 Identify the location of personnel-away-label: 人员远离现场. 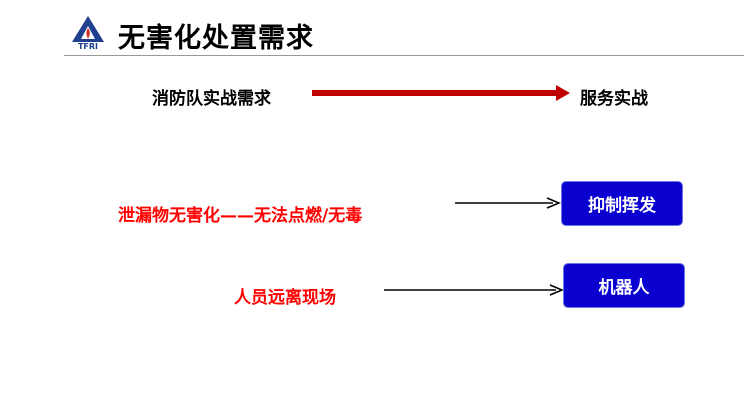
(285, 298).